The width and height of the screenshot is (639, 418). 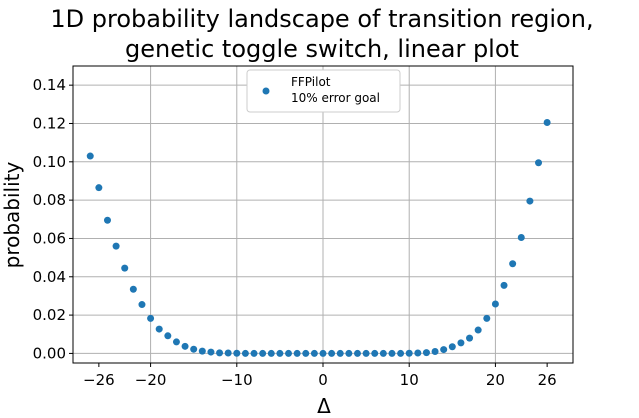 What do you see at coordinates (547, 380) in the screenshot?
I see `x-tick-label: 26` at bounding box center [547, 380].